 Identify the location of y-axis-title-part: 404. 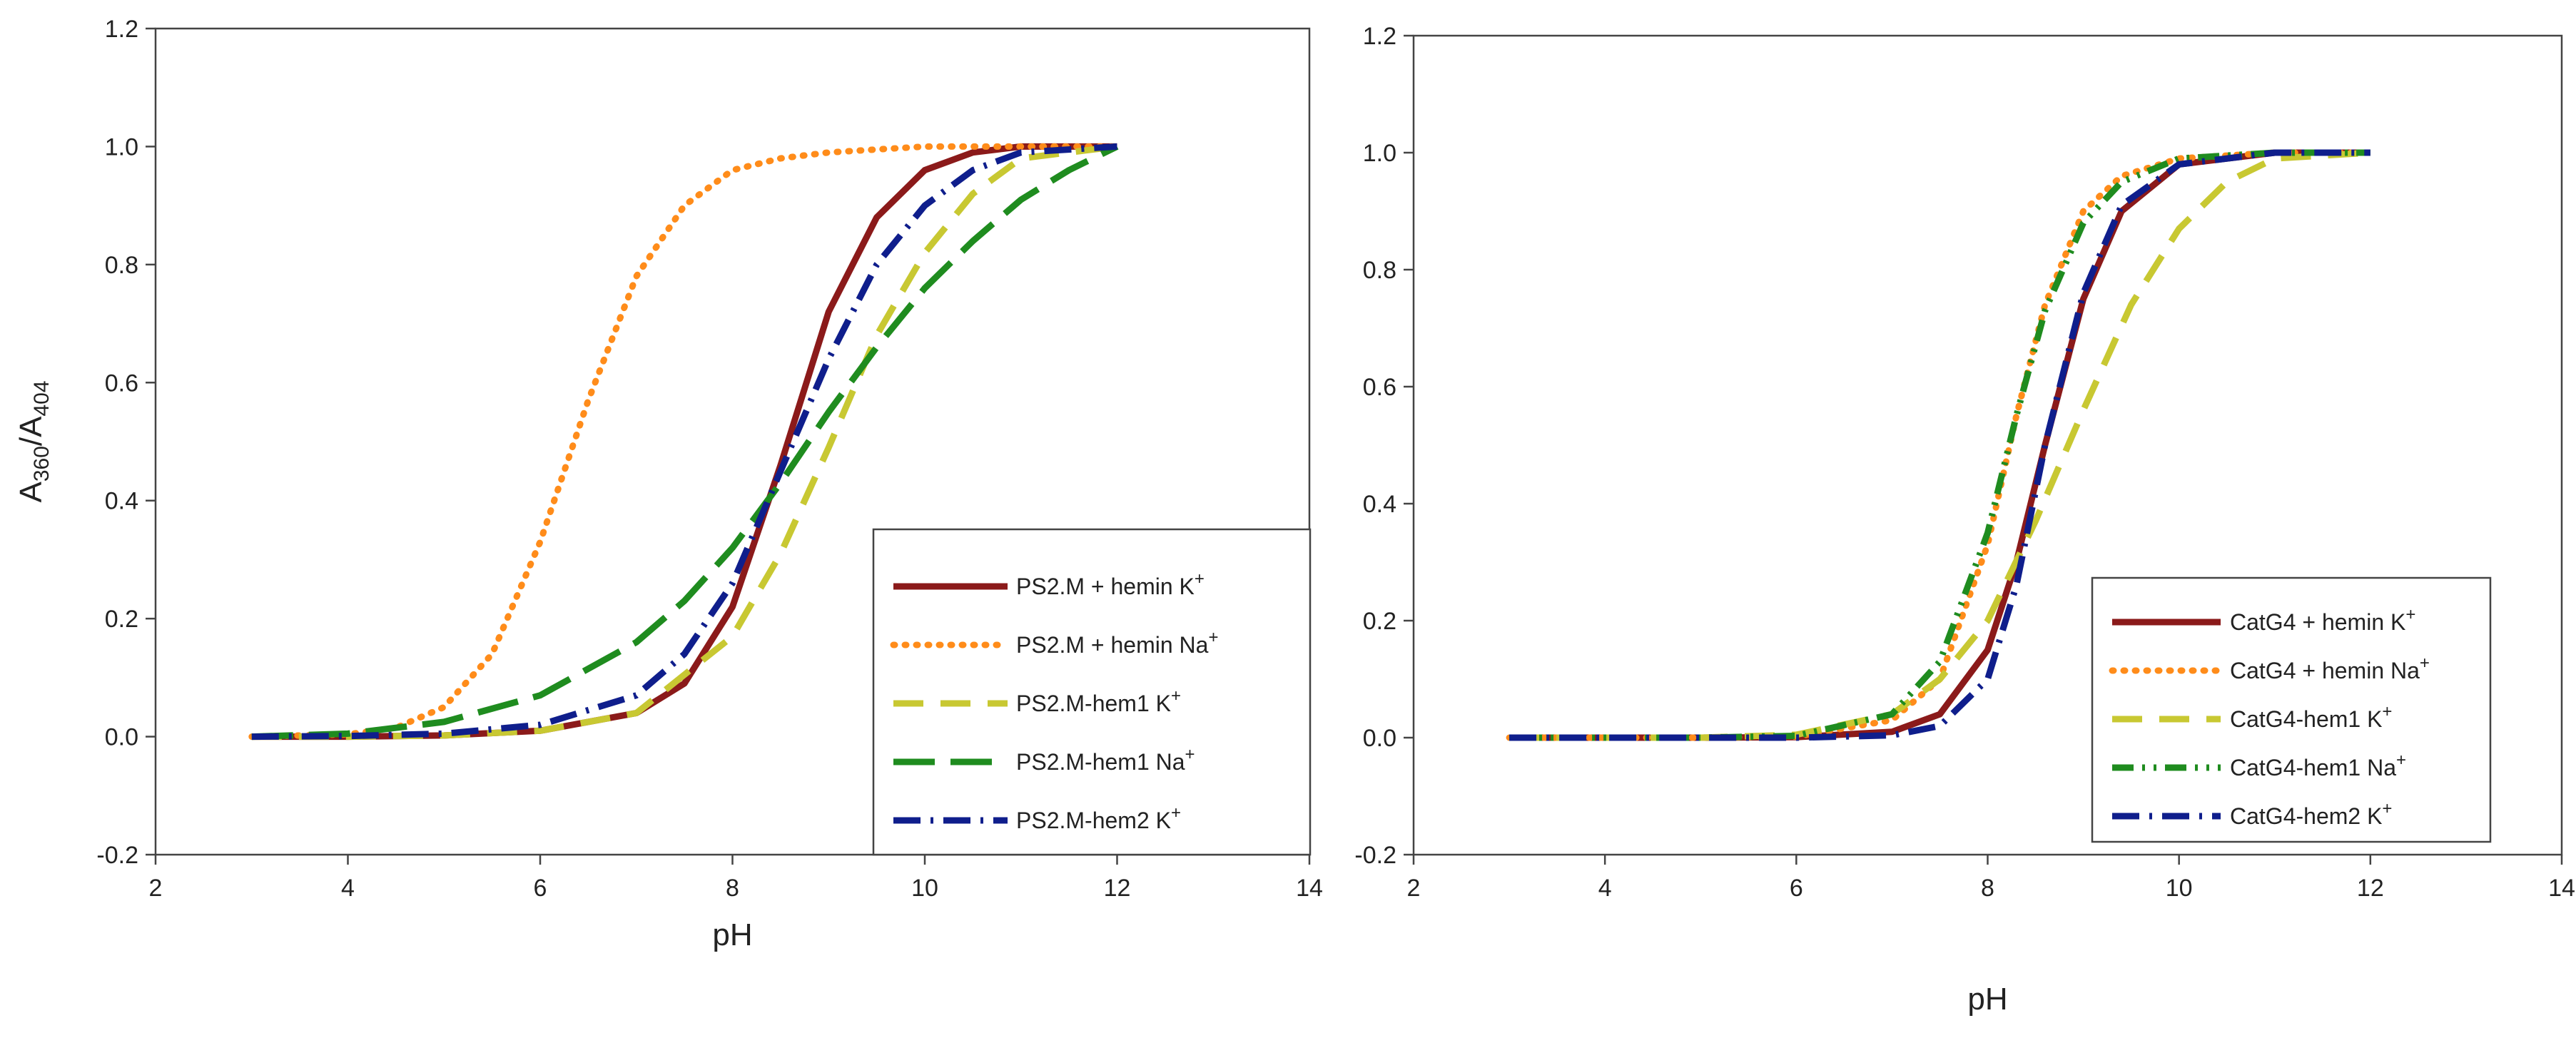
(42, 398).